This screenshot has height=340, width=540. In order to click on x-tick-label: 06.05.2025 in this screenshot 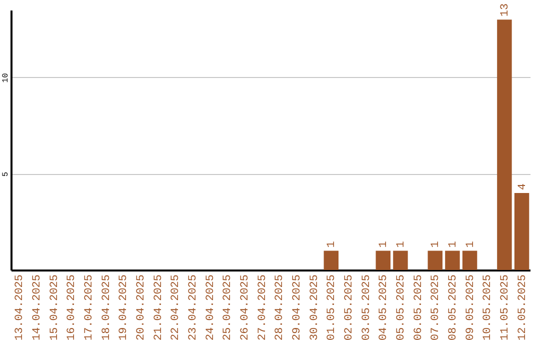, I will do `click(418, 307)`.